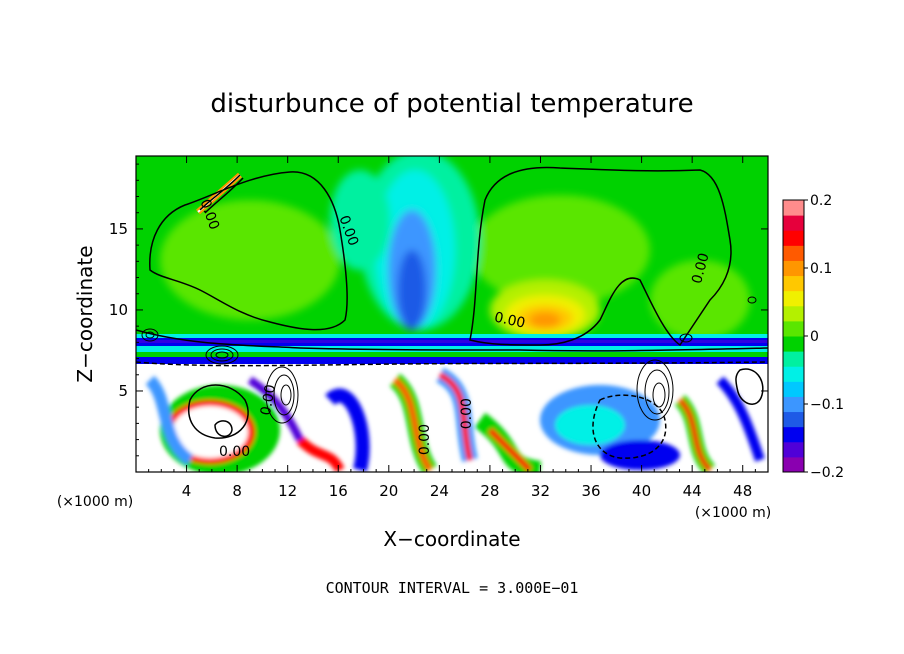 The width and height of the screenshot is (904, 654). I want to click on contour-interval-note: CONTOUR INTERVAL = 3.000E−01, so click(452, 588).